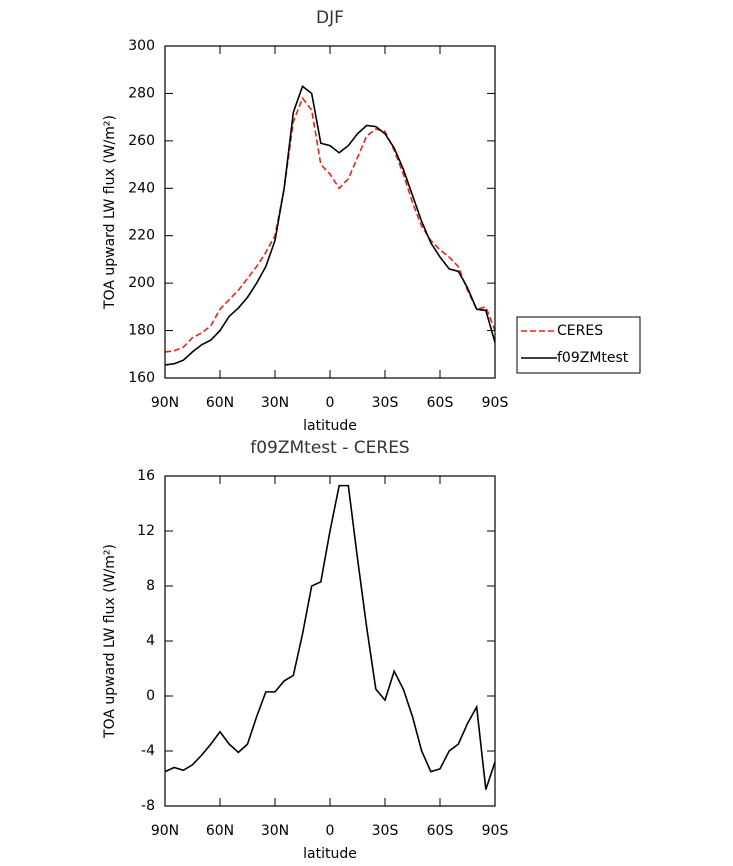 Image resolution: width=733 pixels, height=866 pixels. Describe the element at coordinates (141, 331) in the screenshot. I see `y-tick-label: 180` at that location.